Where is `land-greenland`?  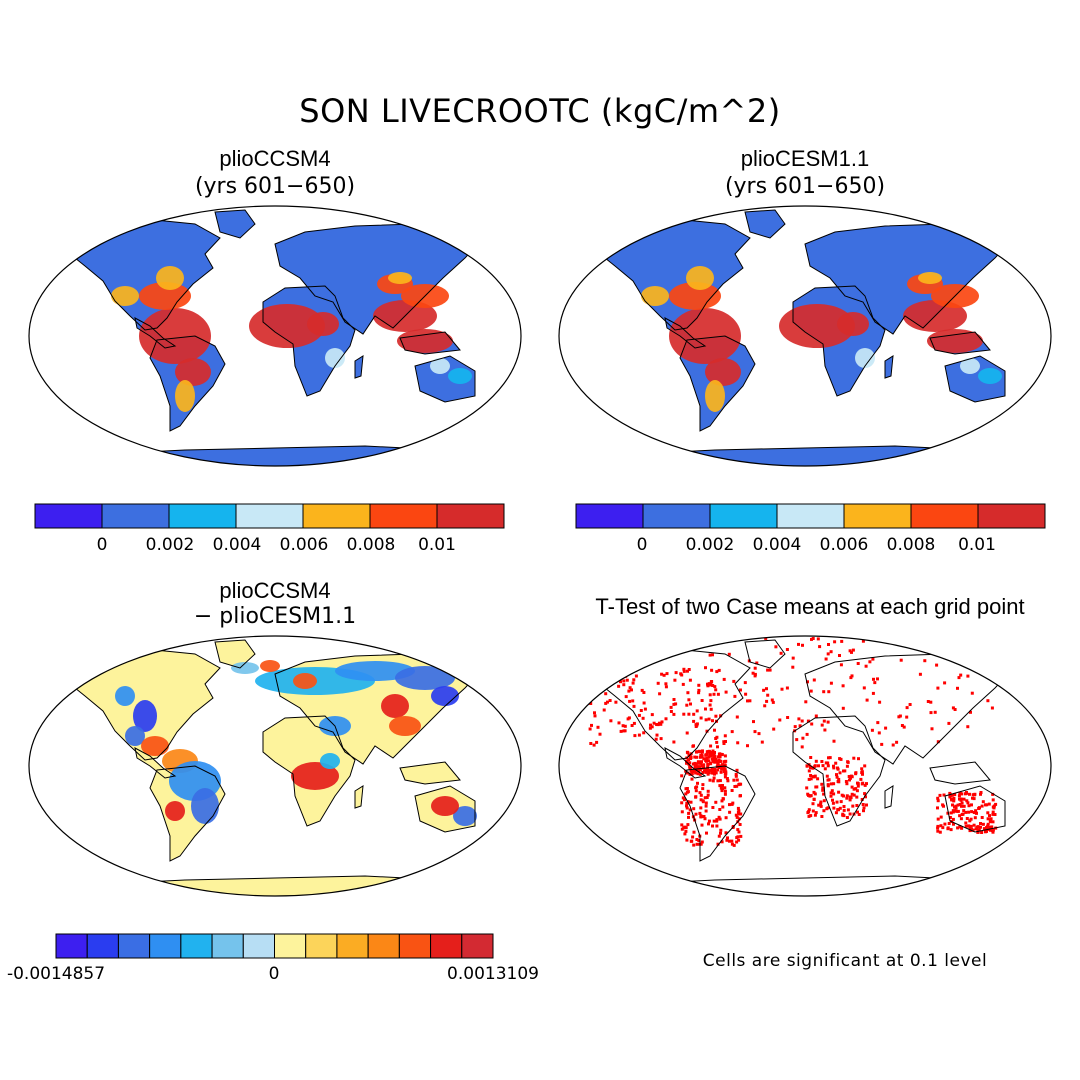
land-greenland is located at coordinates (765, 224).